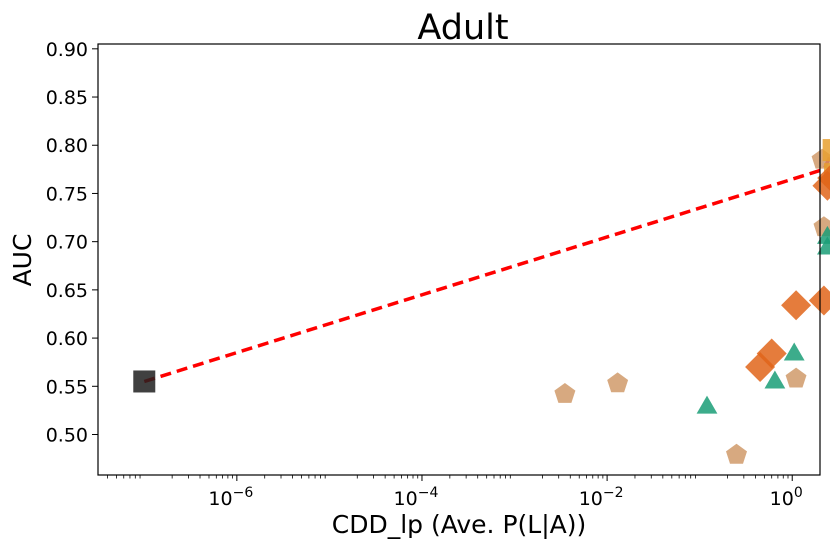  What do you see at coordinates (67, 194) in the screenshot?
I see `y-tick-label: 0.75` at bounding box center [67, 194].